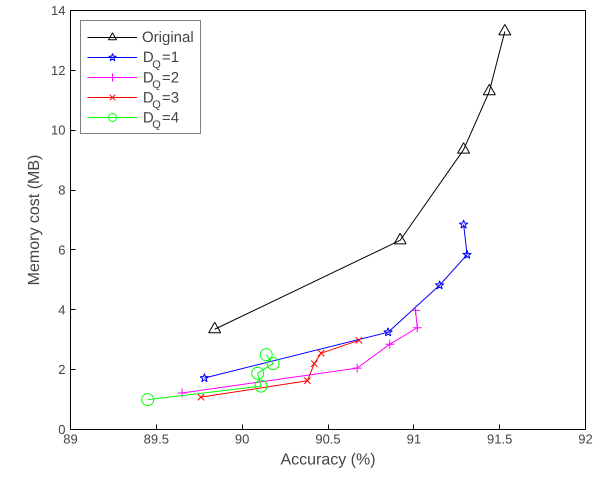  I want to click on legend-label: Original, so click(168, 37).